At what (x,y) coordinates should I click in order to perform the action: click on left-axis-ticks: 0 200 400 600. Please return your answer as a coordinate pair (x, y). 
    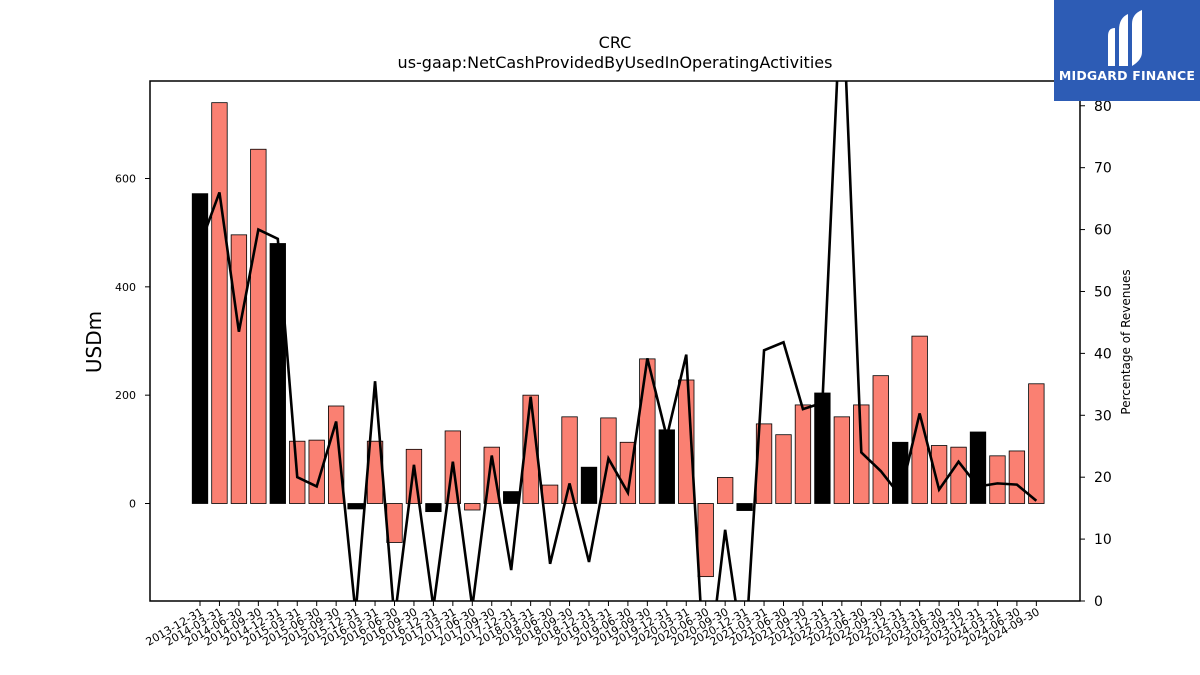
    Looking at the image, I should click on (132, 342).